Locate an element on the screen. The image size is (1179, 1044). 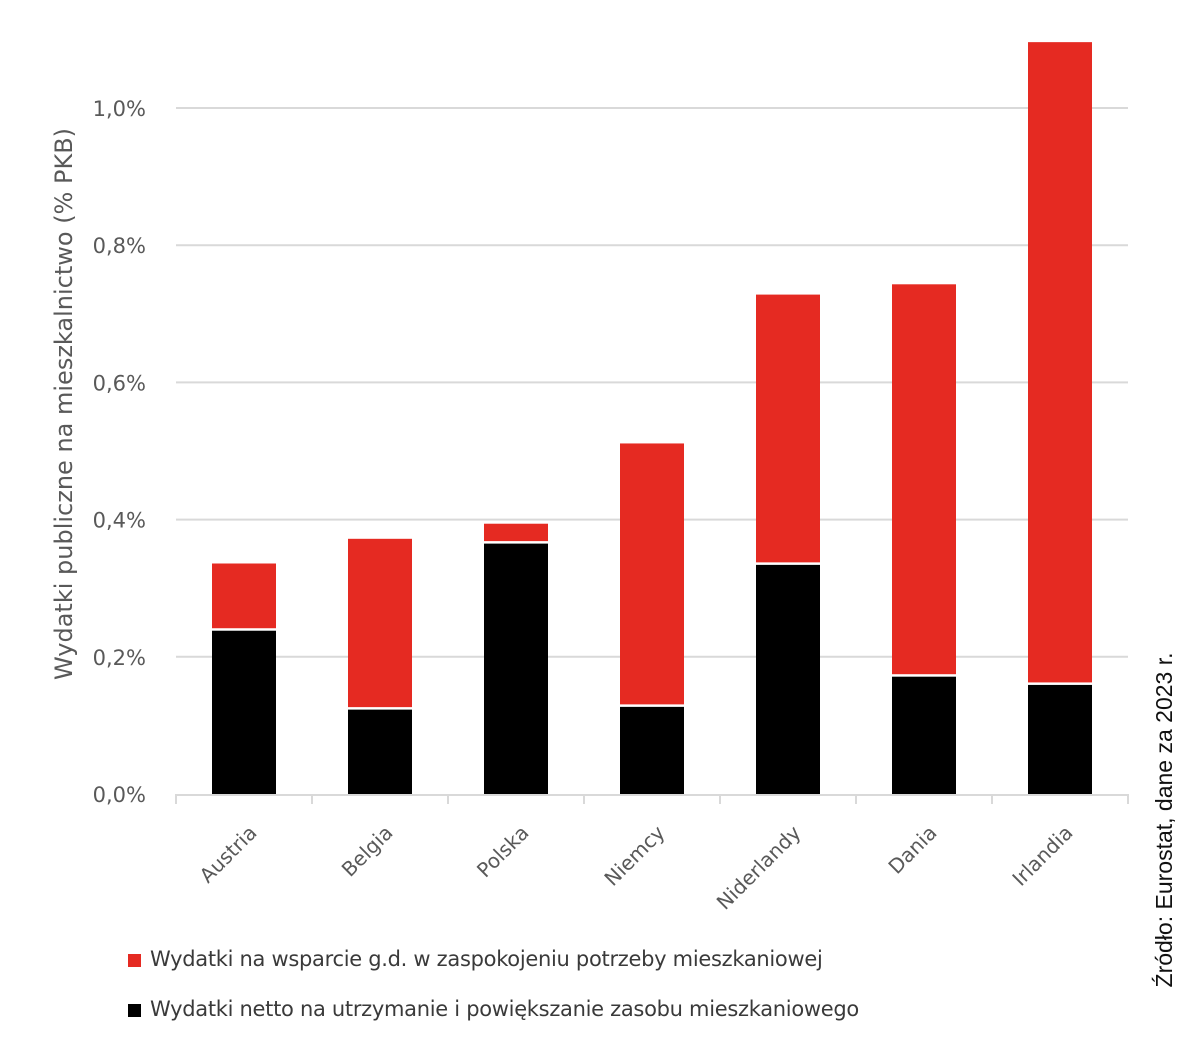
x-tick-label: Irlandia is located at coordinates (1042, 856).